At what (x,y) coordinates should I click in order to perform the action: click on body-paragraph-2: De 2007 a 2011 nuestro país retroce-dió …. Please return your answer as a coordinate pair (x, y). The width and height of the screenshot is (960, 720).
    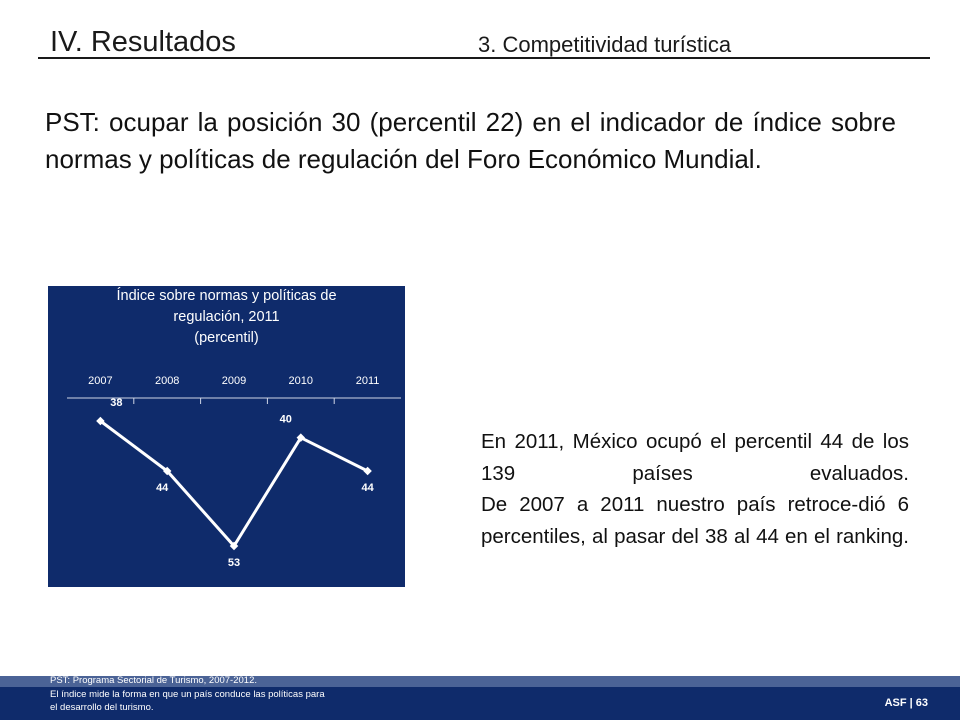
    Looking at the image, I should click on (695, 520).